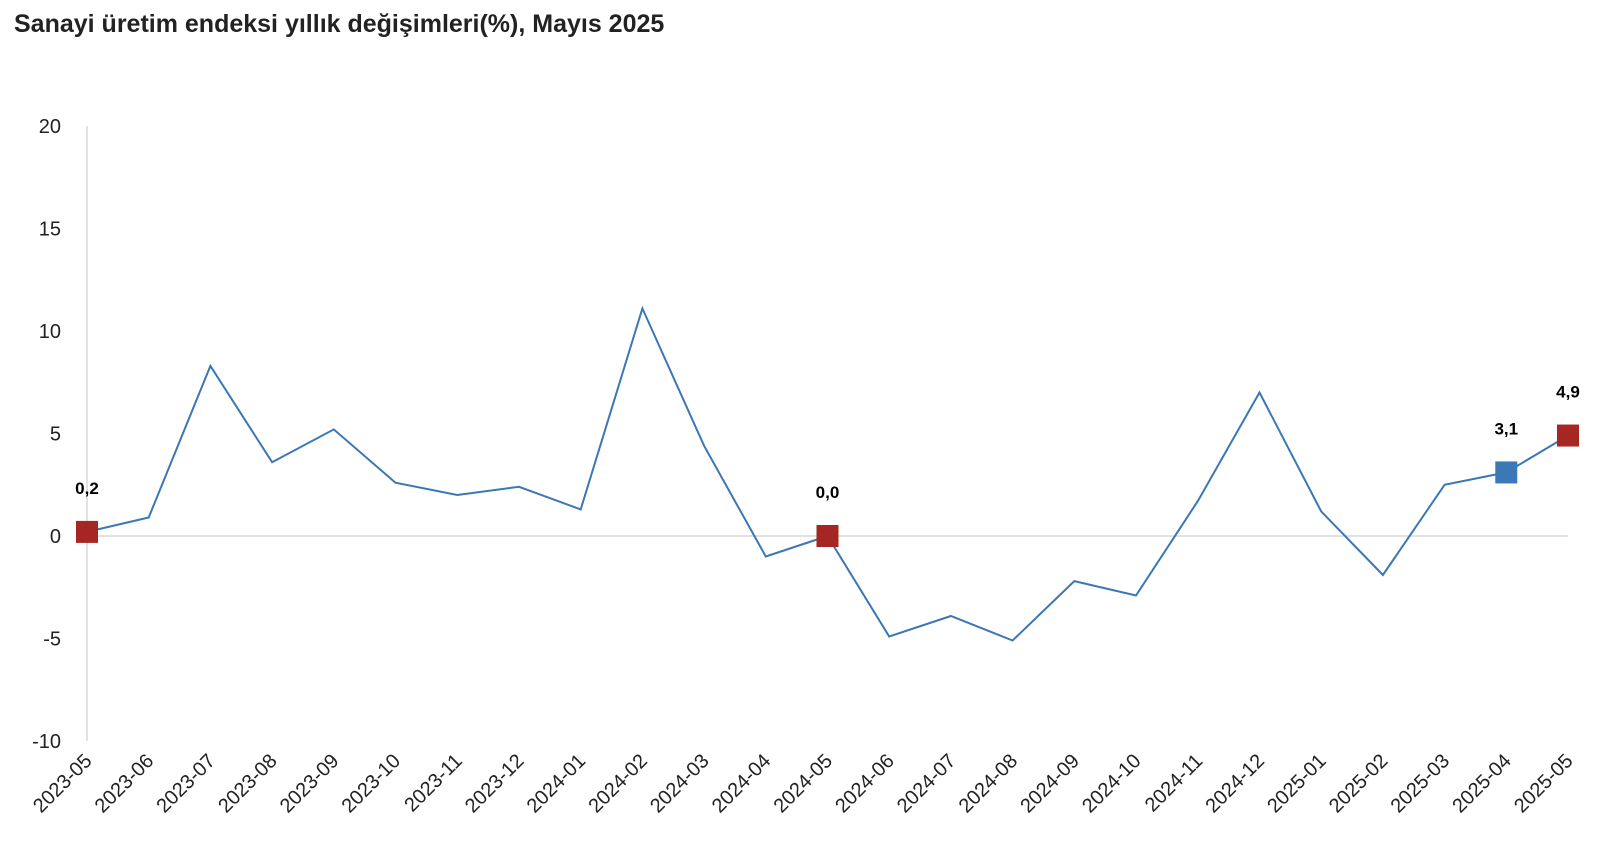 The image size is (1622, 864). I want to click on y-tick-label: 20, so click(50, 127).